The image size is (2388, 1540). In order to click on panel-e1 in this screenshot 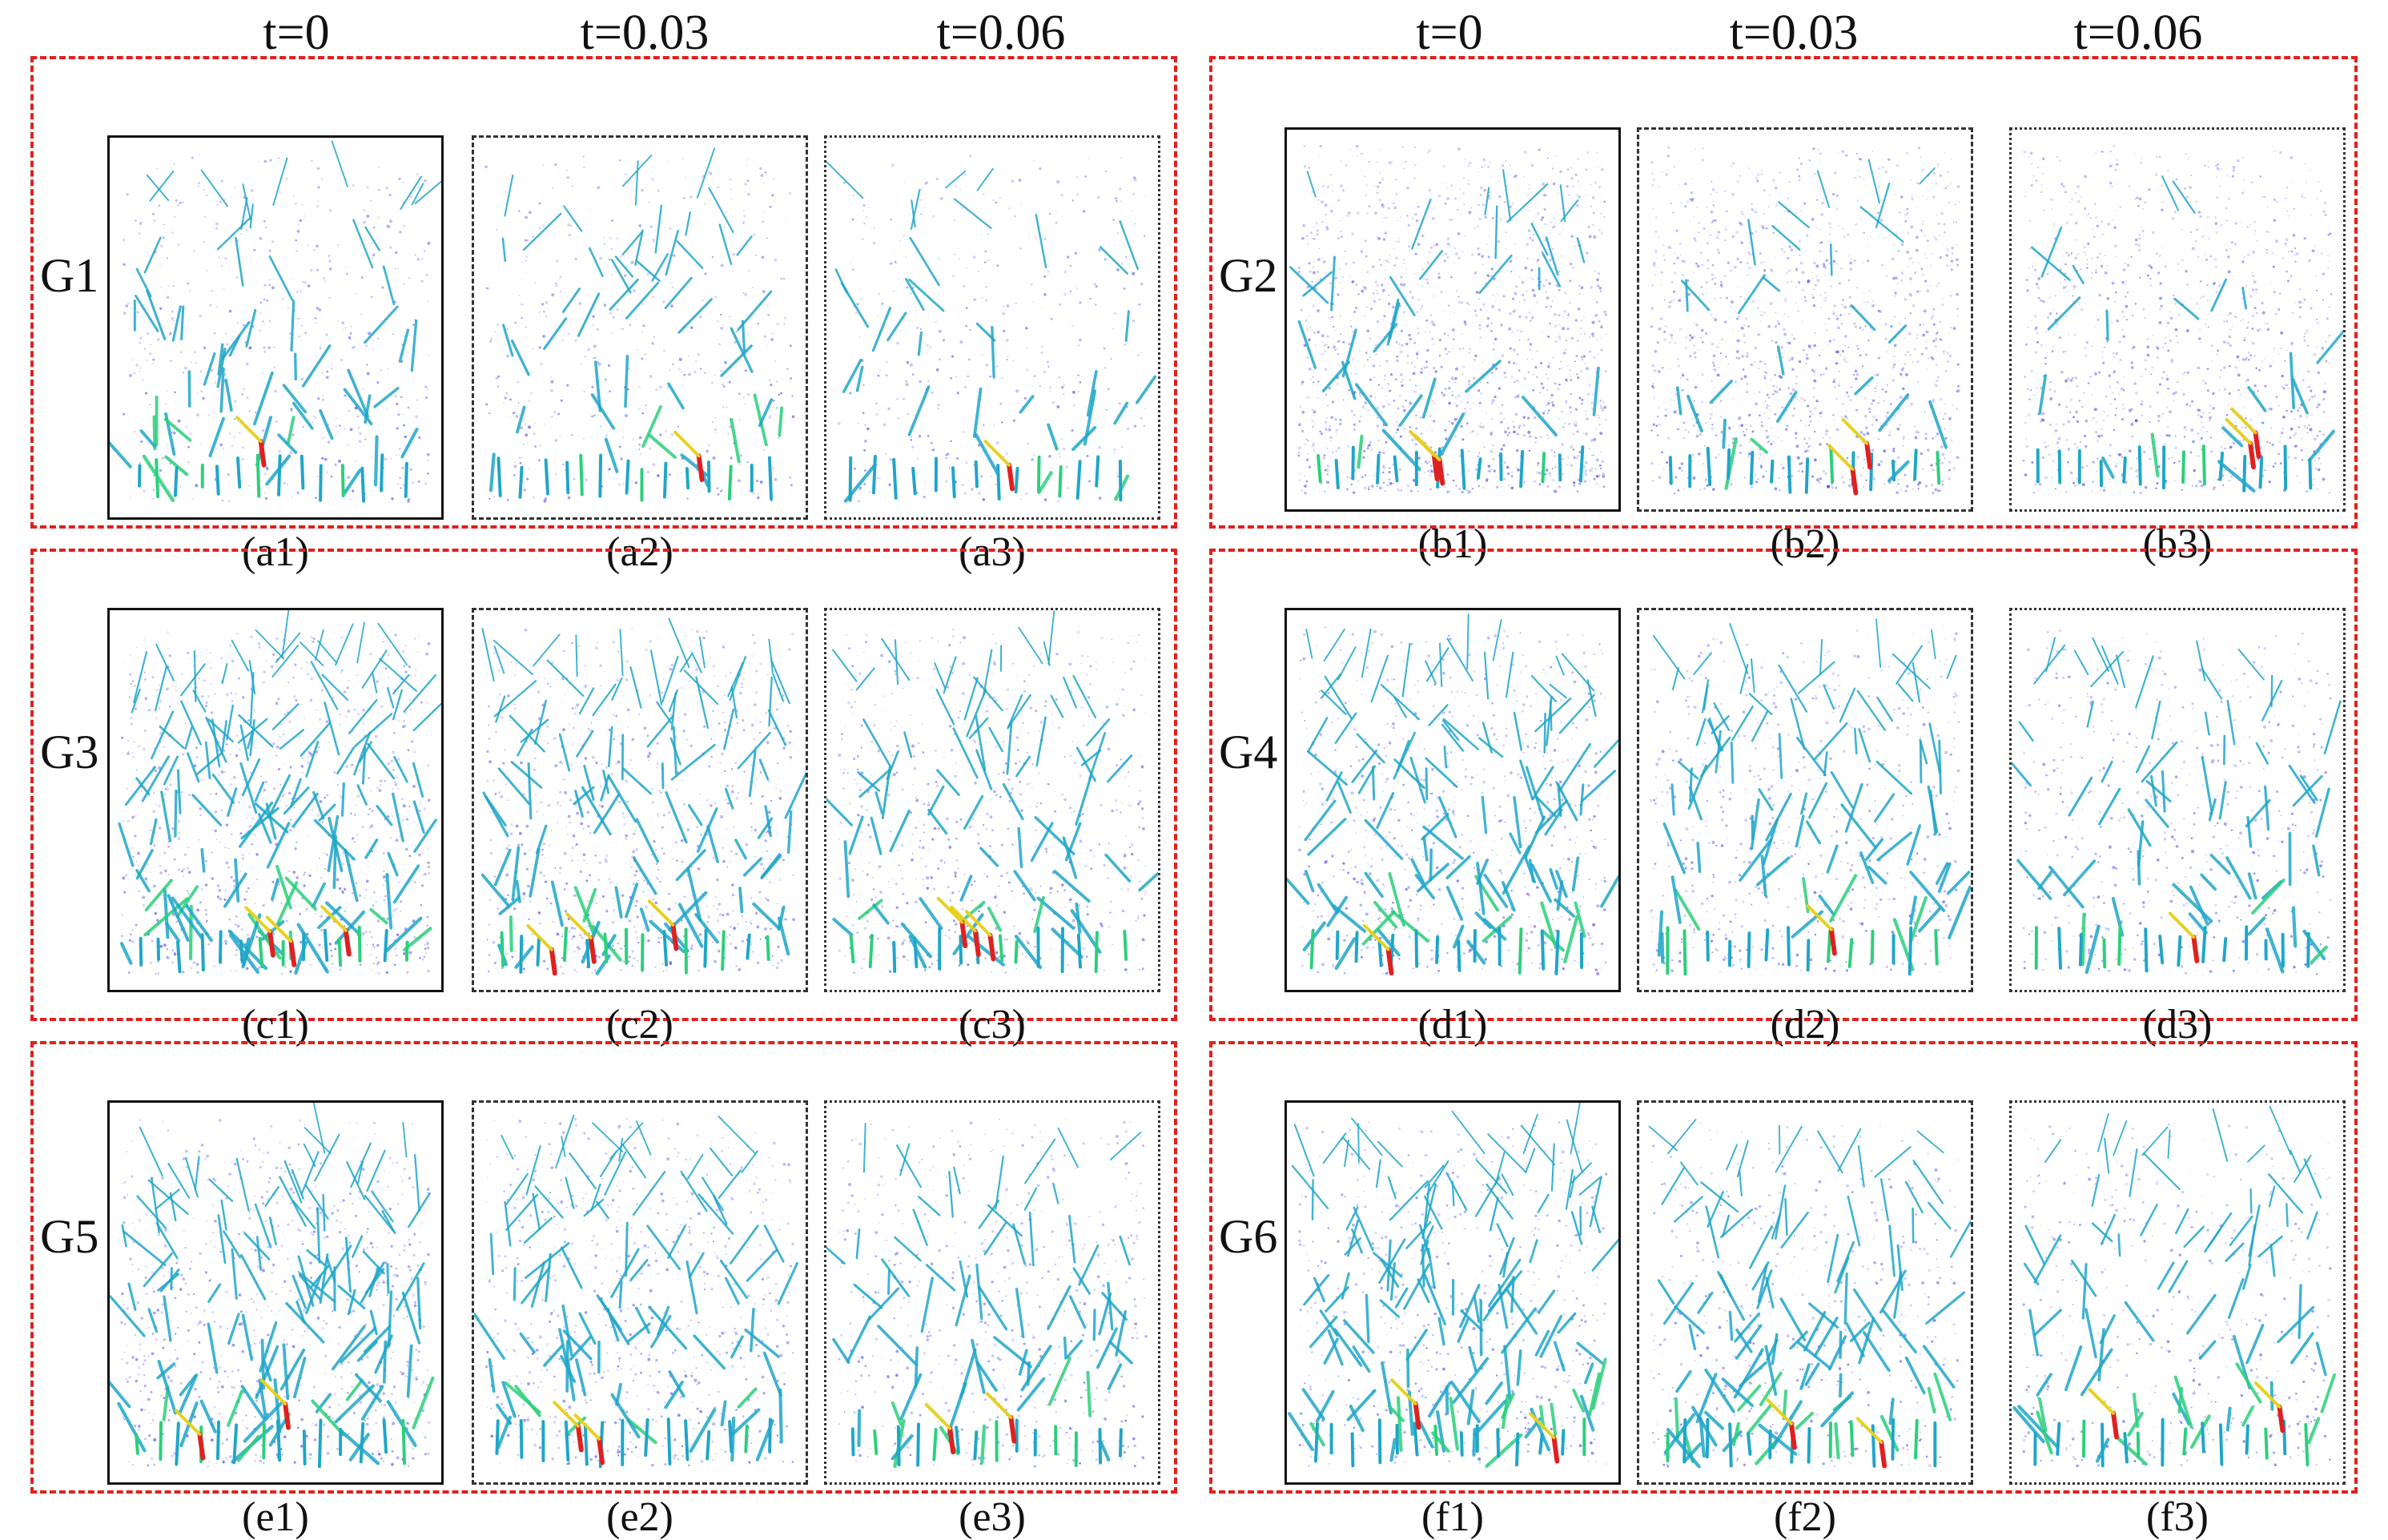, I will do `click(275, 1292)`.